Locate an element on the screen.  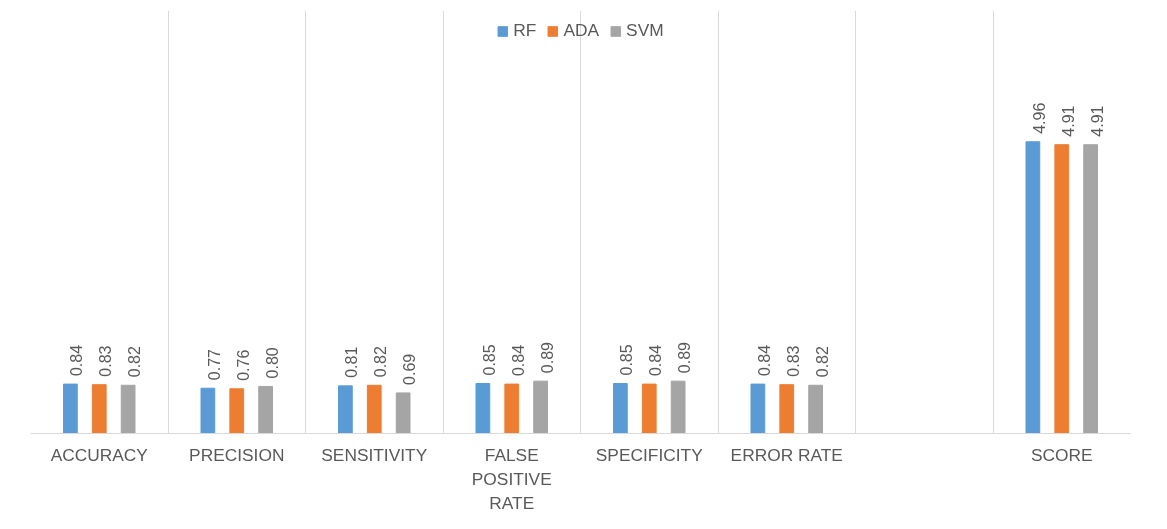
x-tick-label: ERROR RATE is located at coordinates (786, 454).